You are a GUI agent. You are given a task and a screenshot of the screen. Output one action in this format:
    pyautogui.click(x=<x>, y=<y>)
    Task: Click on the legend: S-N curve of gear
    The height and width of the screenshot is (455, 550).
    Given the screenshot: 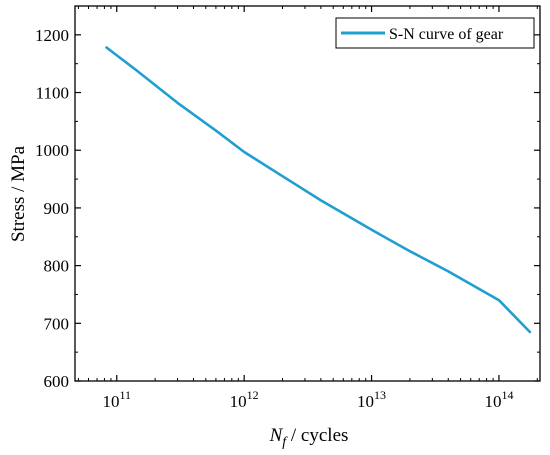 What is the action you would take?
    pyautogui.click(x=435, y=33)
    